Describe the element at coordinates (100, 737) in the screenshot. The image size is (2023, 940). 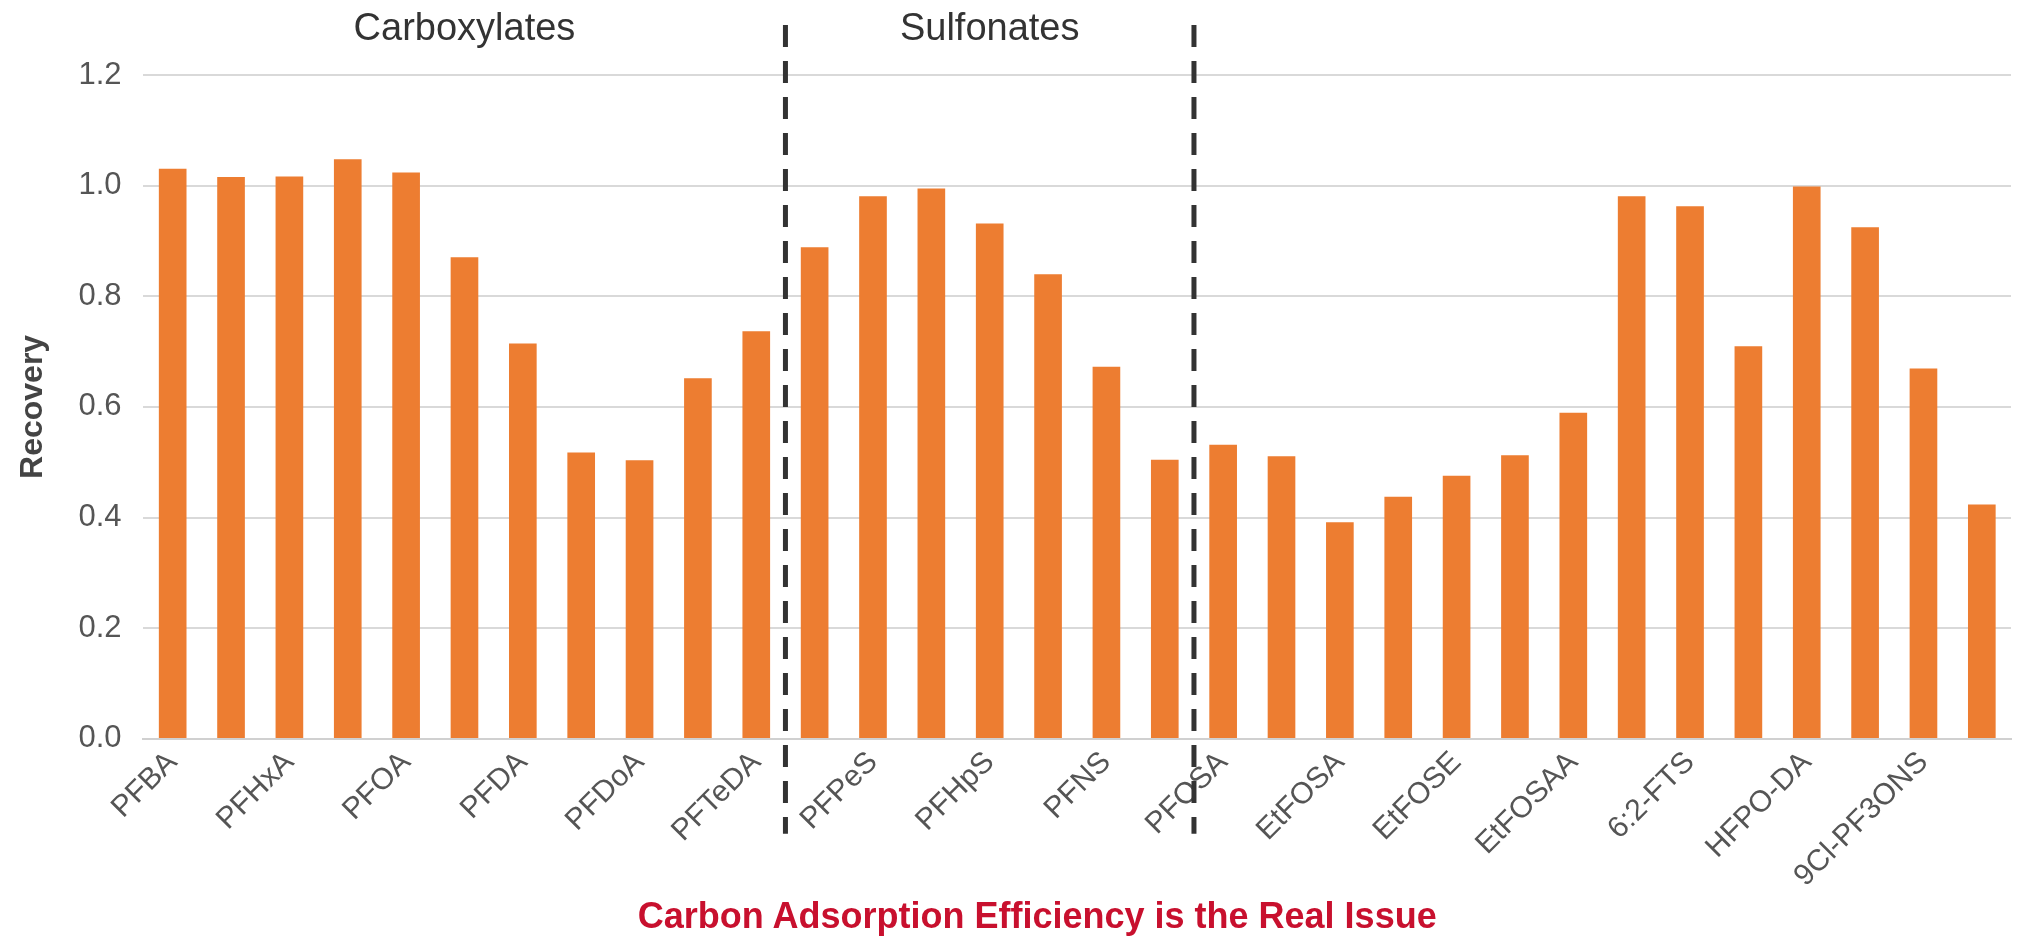
I see `y-tick-label: 0.0` at that location.